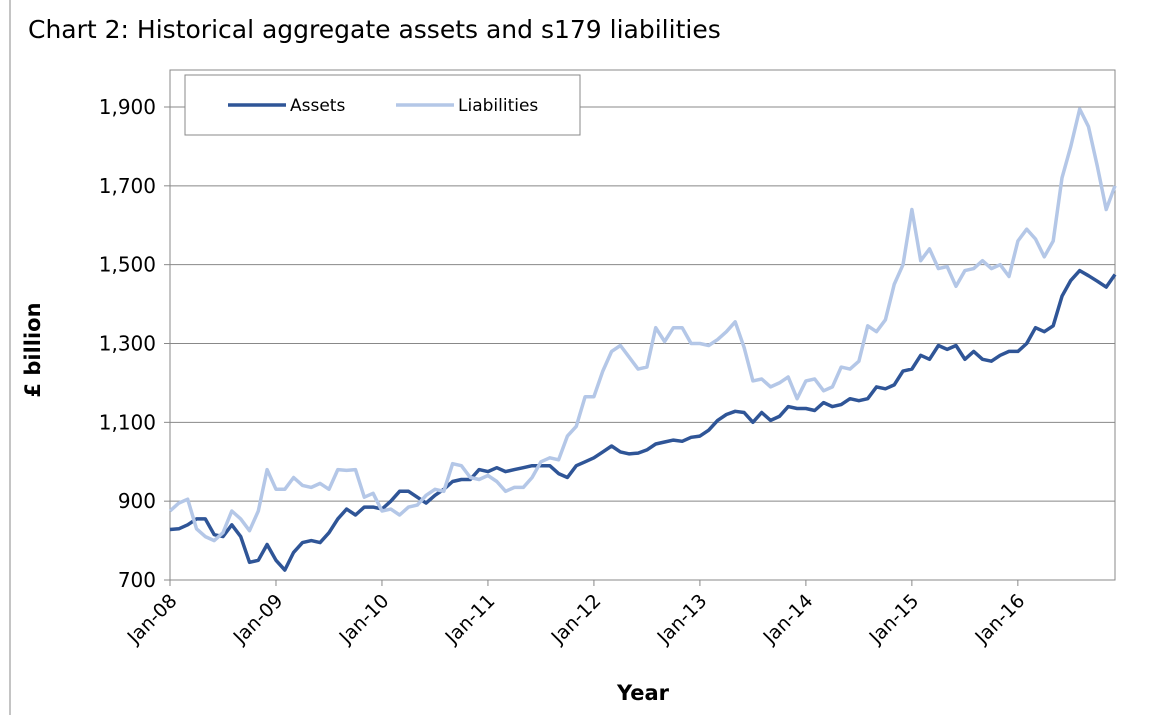  Describe the element at coordinates (127, 186) in the screenshot. I see `y-tick-label: 1,700` at that location.